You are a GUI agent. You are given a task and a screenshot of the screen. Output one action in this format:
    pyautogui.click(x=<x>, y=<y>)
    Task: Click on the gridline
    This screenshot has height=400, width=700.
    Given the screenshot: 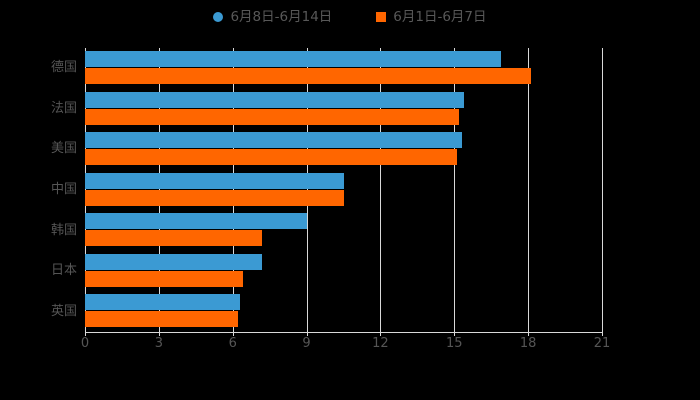 What is the action you would take?
    pyautogui.click(x=602, y=190)
    